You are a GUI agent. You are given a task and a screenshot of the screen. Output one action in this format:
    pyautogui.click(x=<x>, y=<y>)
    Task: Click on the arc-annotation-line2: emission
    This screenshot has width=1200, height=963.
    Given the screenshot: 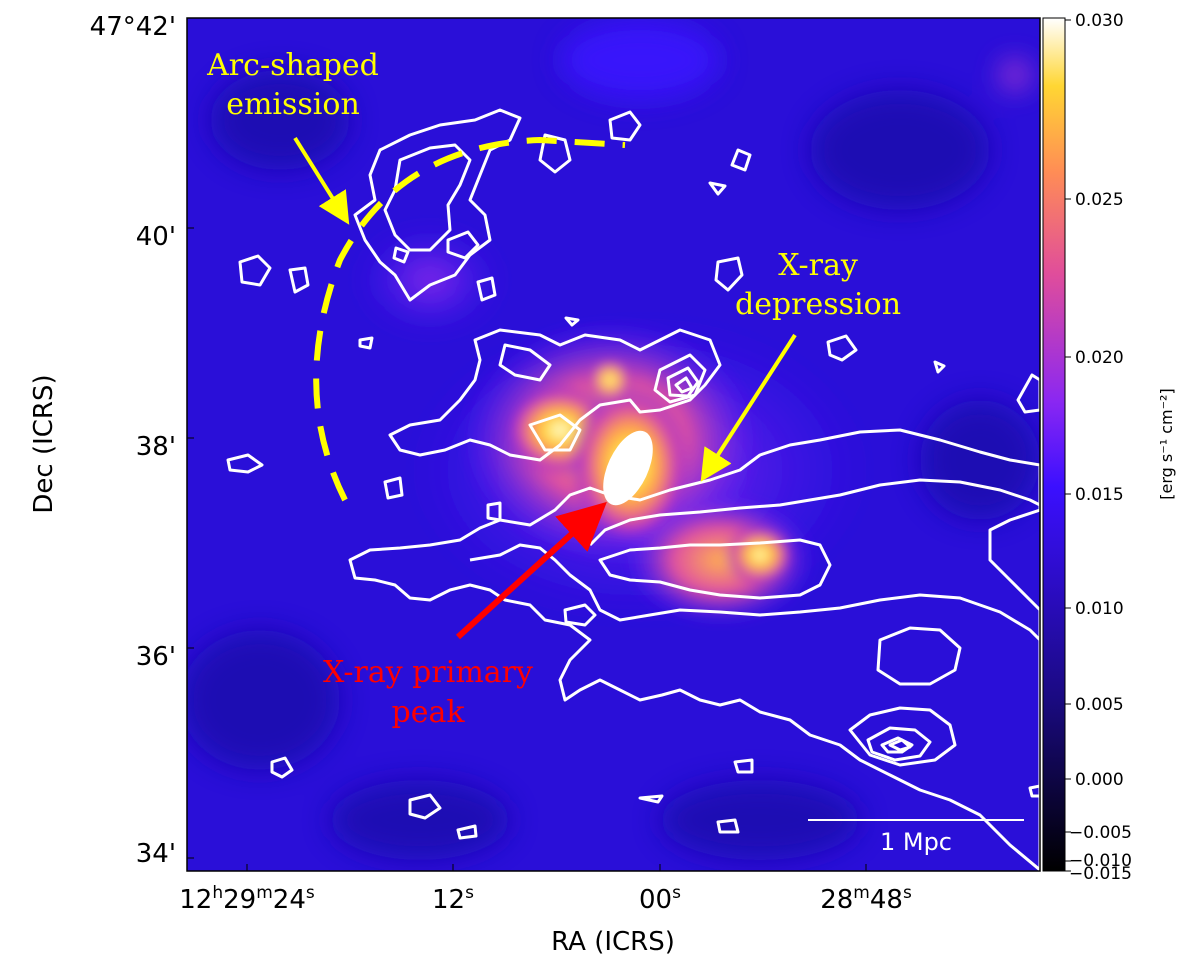 What is the action you would take?
    pyautogui.click(x=293, y=104)
    